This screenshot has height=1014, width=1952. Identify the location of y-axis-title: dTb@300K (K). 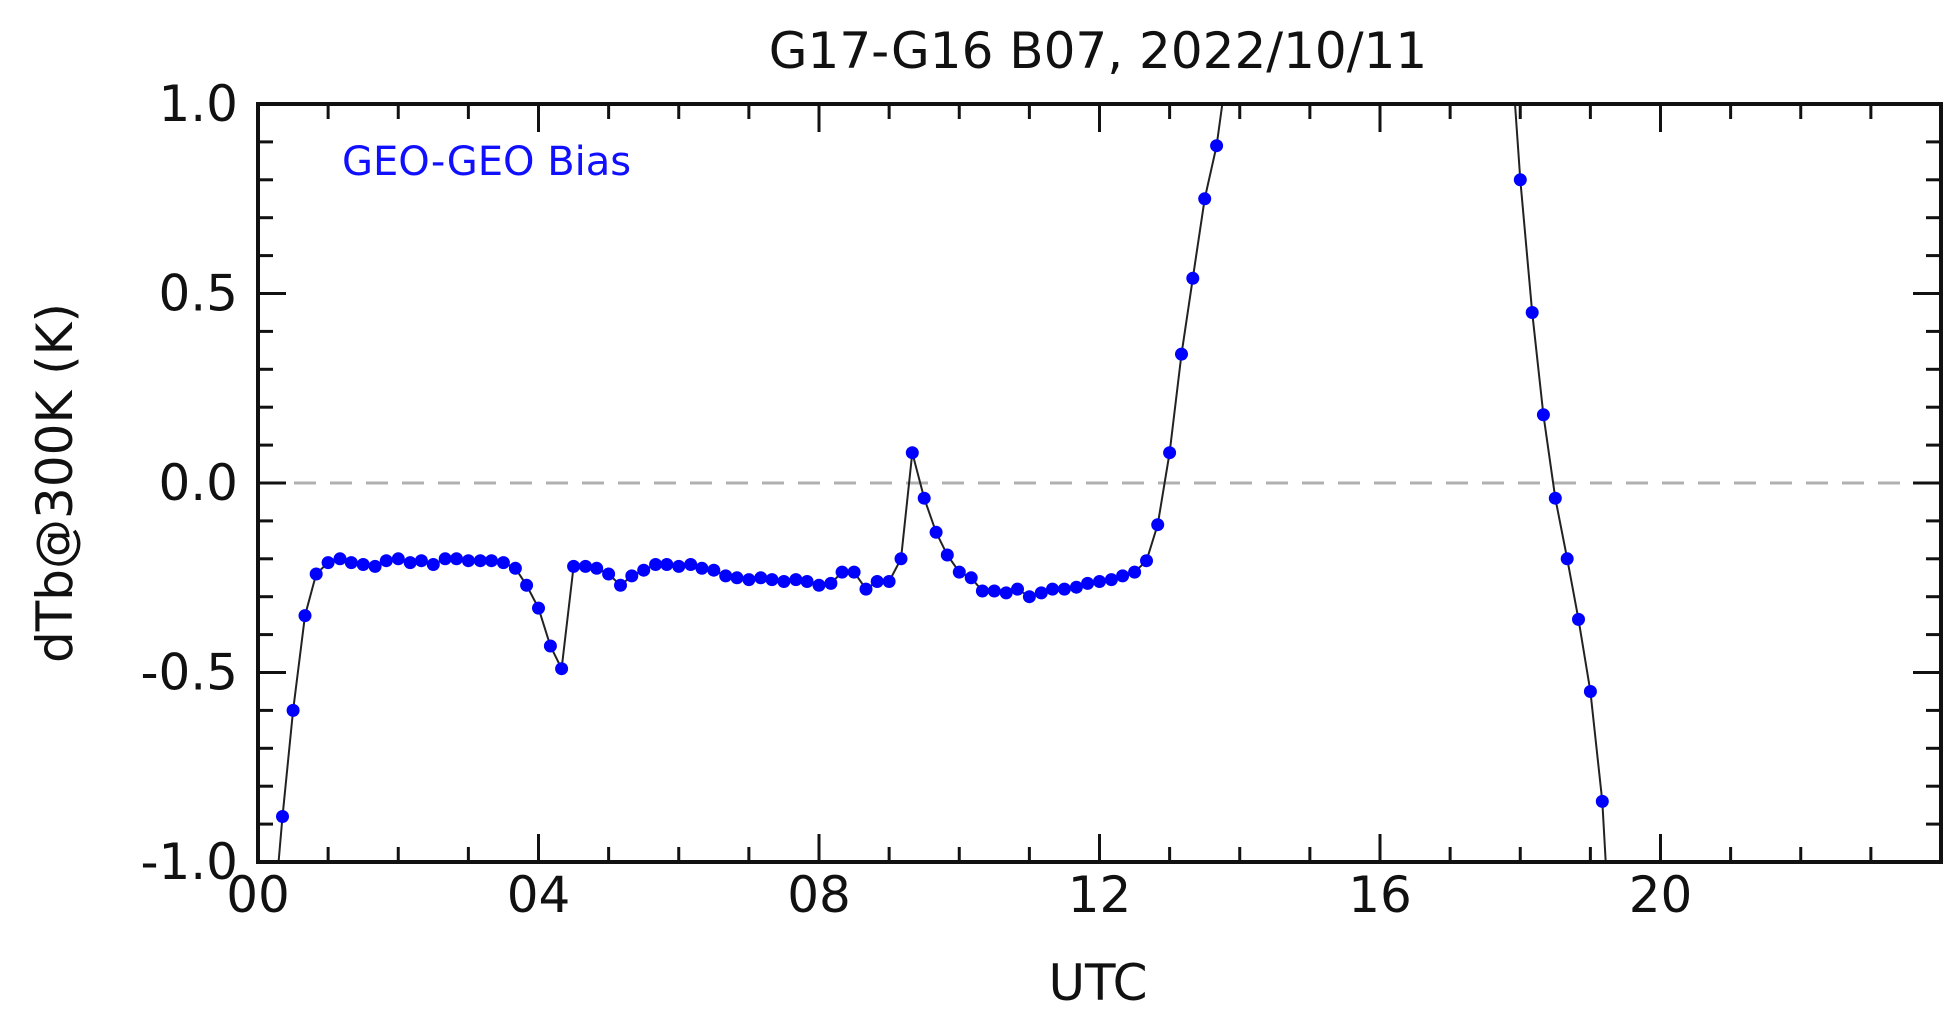
(55, 483).